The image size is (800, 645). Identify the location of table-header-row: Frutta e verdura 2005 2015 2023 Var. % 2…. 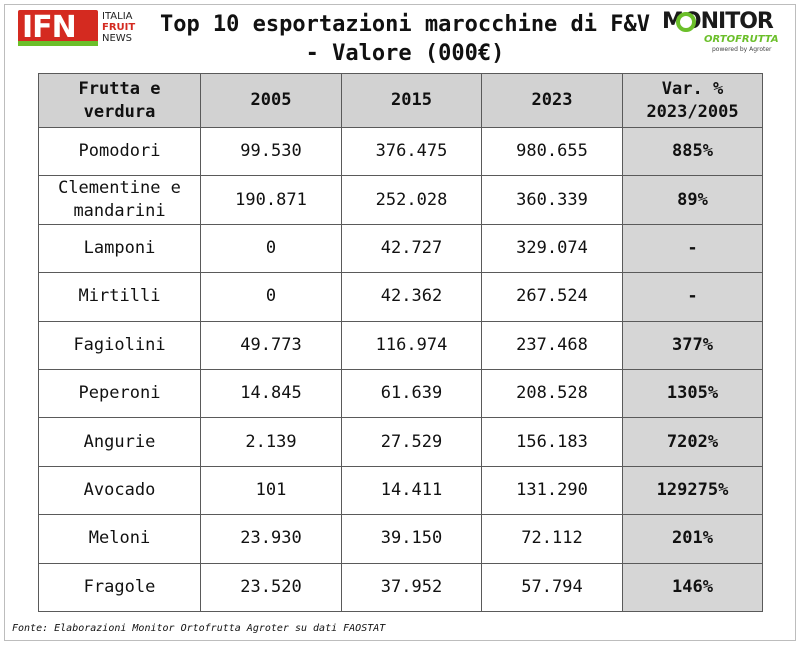
(400, 100).